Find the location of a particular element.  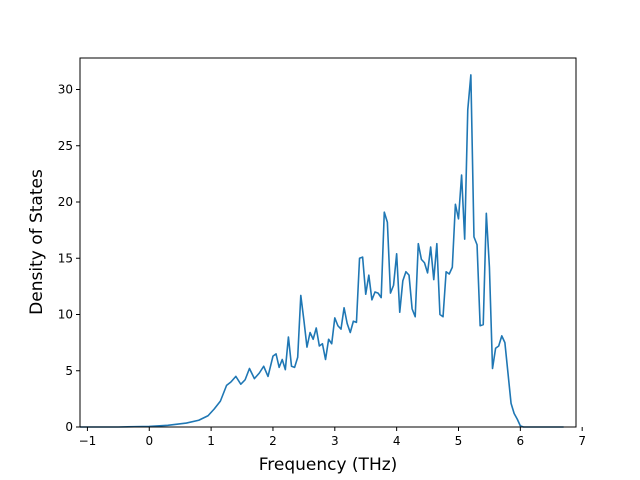

x-axis: −1 0 1 2 3 4 5 6 7 is located at coordinates (332, 437).